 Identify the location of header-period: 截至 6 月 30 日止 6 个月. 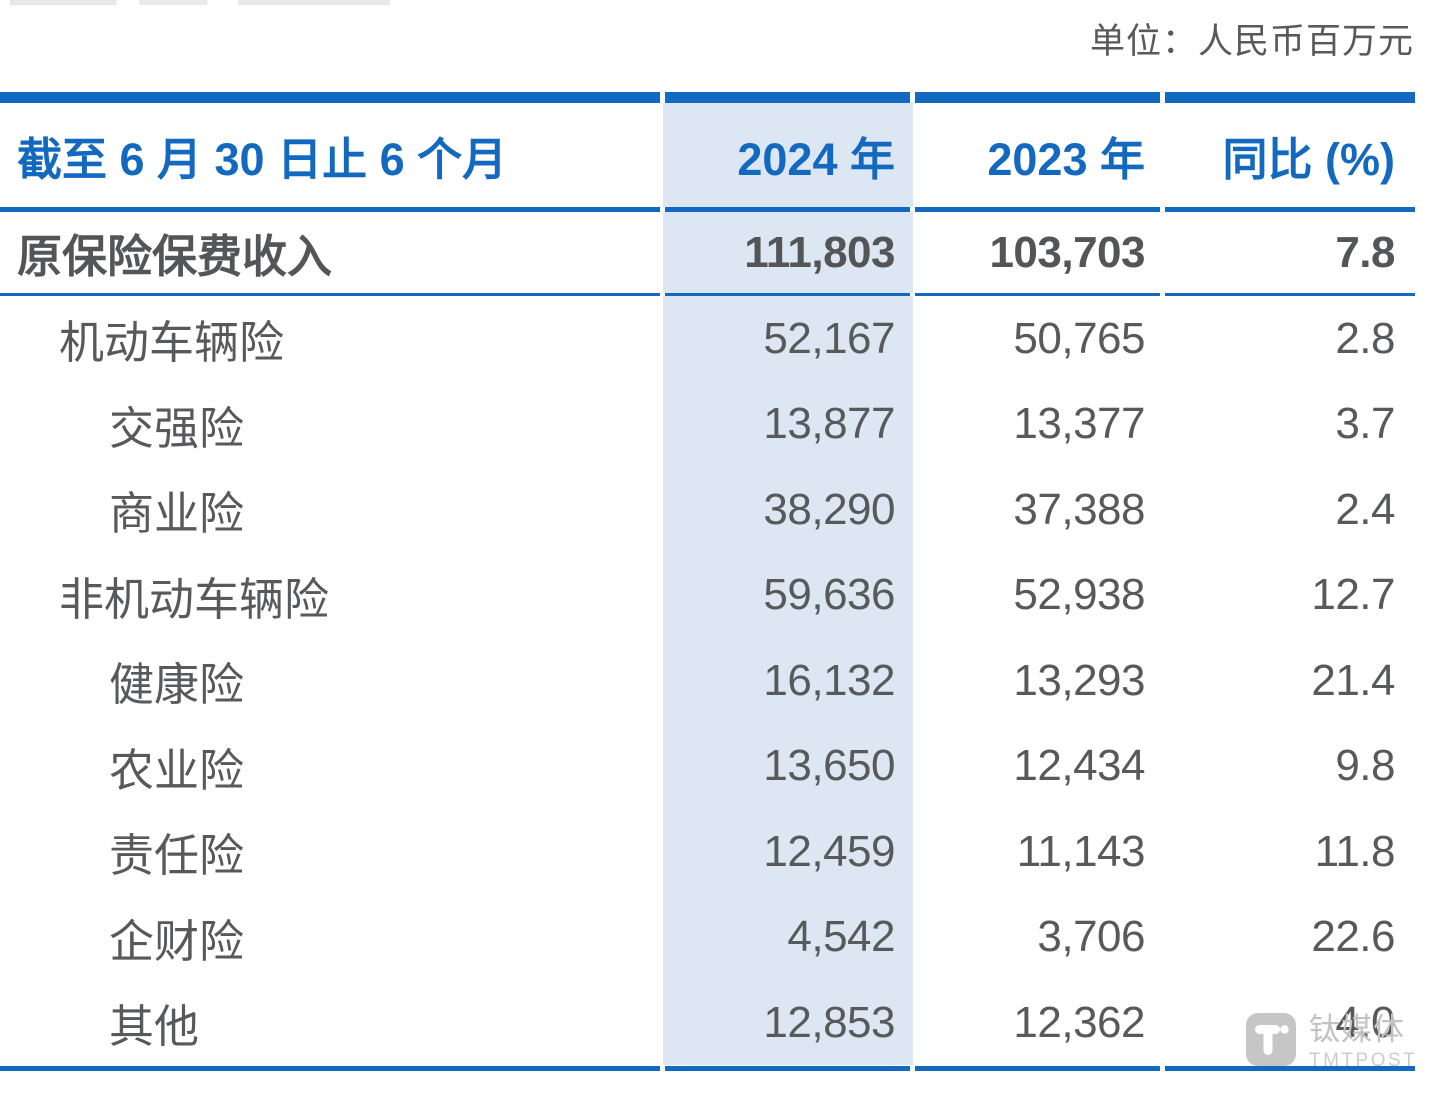
(262, 159).